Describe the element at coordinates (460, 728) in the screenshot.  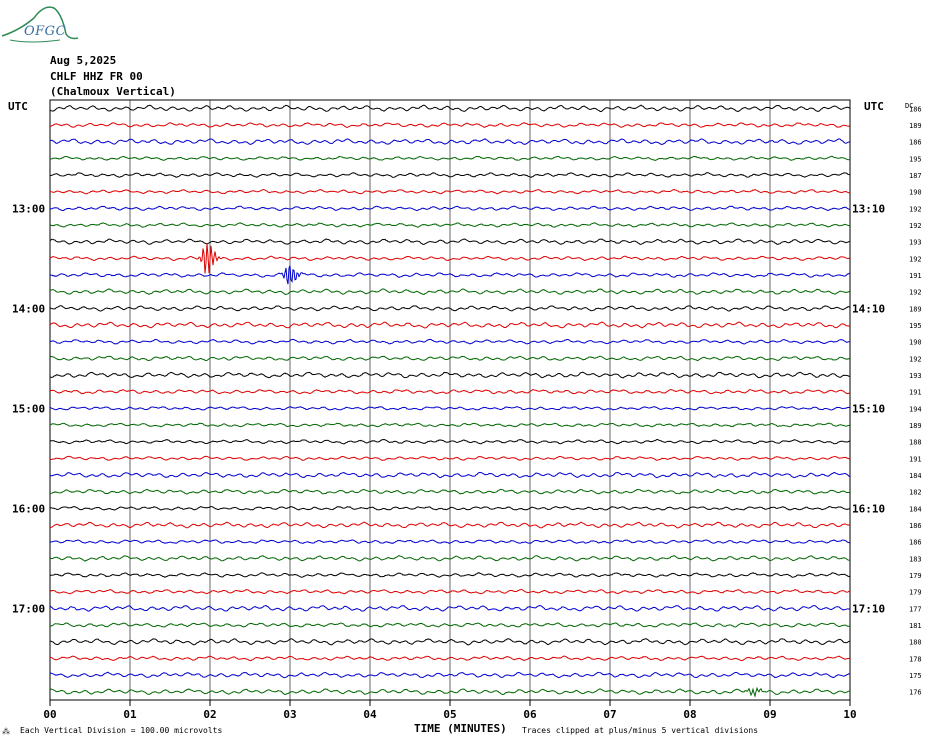
I see `x-axis-title: TIME (MINUTES)` at that location.